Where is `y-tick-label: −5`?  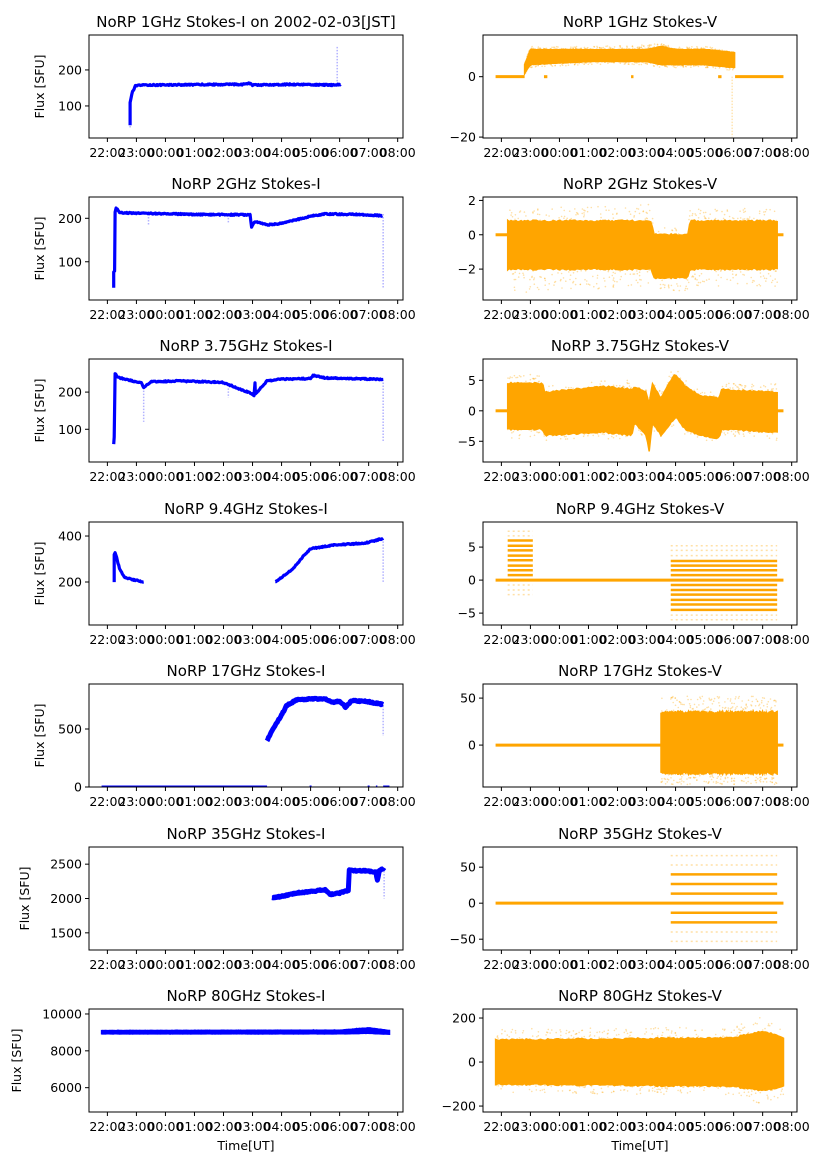 y-tick-label: −5 is located at coordinates (467, 613).